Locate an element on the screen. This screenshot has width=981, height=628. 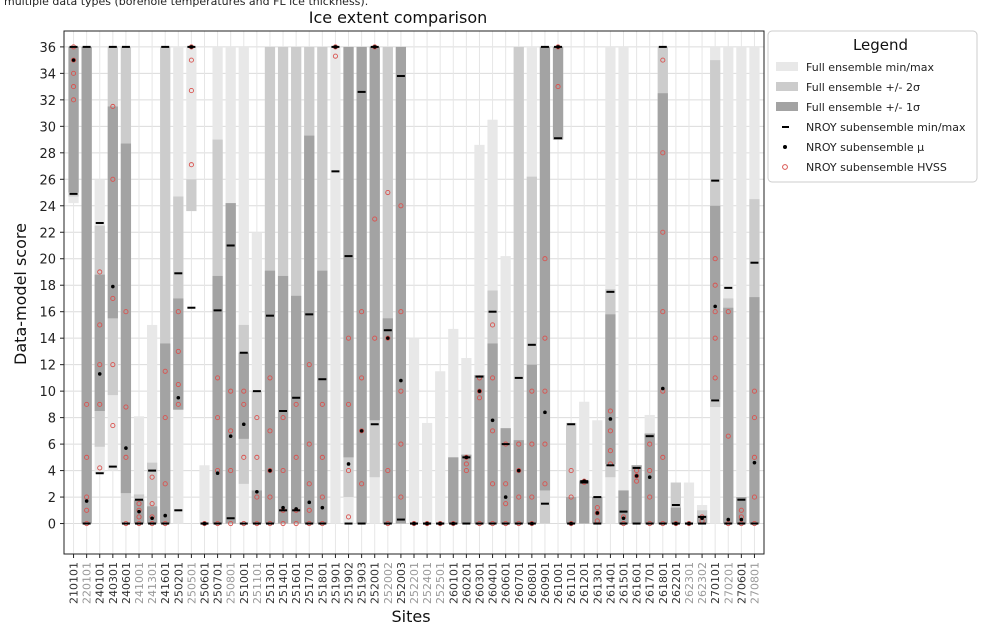
y-tick-label: 20 is located at coordinates (47, 260).